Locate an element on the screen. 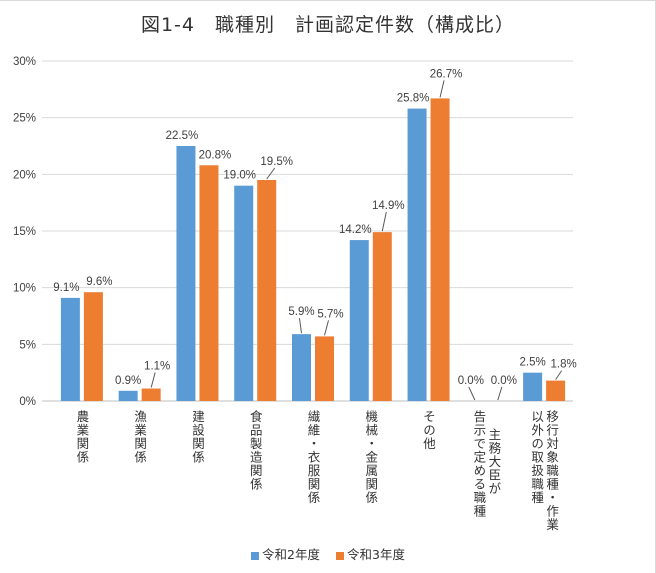  data-label: 19.0% is located at coordinates (239, 176).